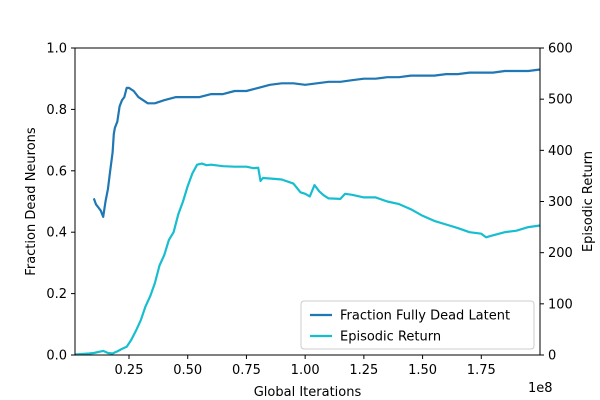 The height and width of the screenshot is (400, 600). What do you see at coordinates (481, 370) in the screenshot?
I see `x-tick-label: 1.75` at bounding box center [481, 370].